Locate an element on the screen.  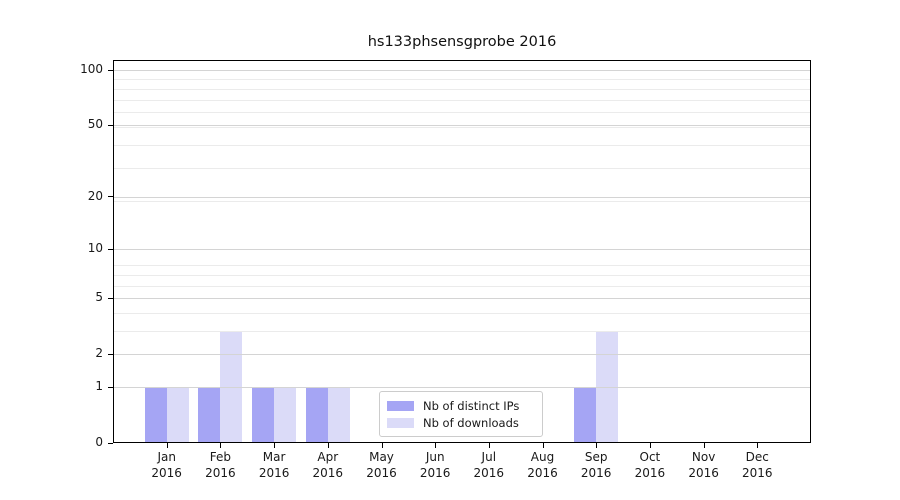
x-axis-tick-label: Jul 2016 is located at coordinates (489, 465).